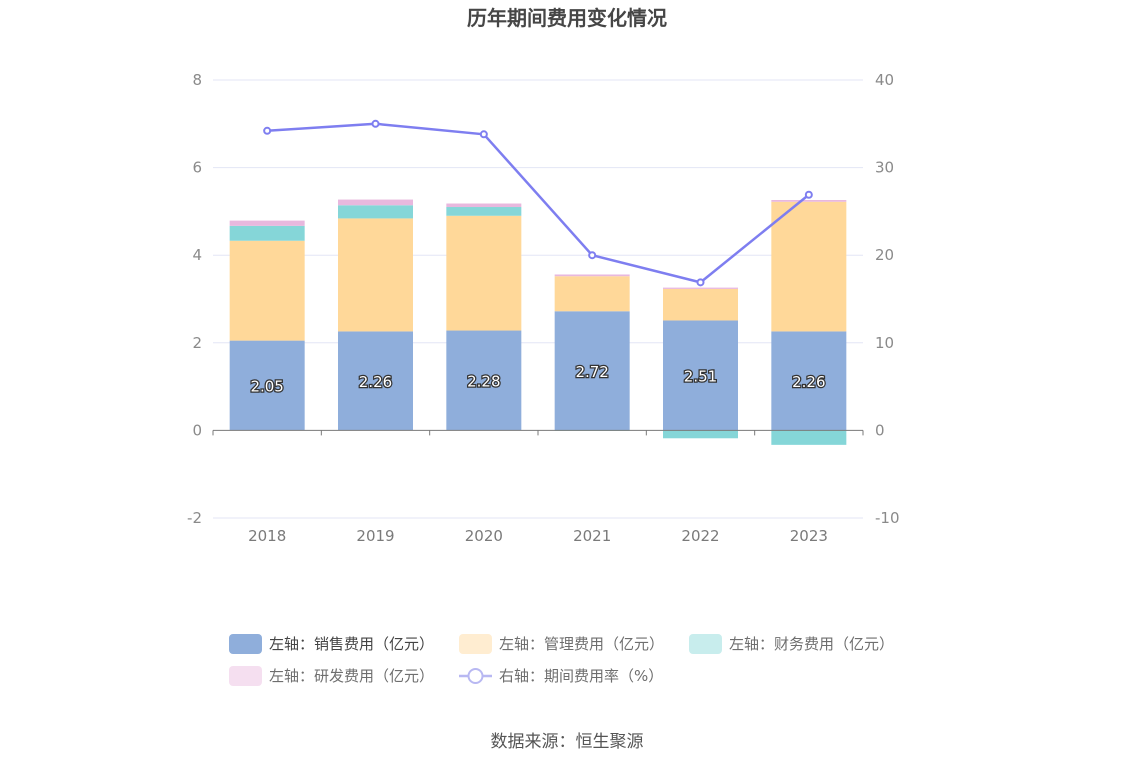 This screenshot has height=766, width=1134. I want to click on x-tick-label: 2018, so click(267, 536).